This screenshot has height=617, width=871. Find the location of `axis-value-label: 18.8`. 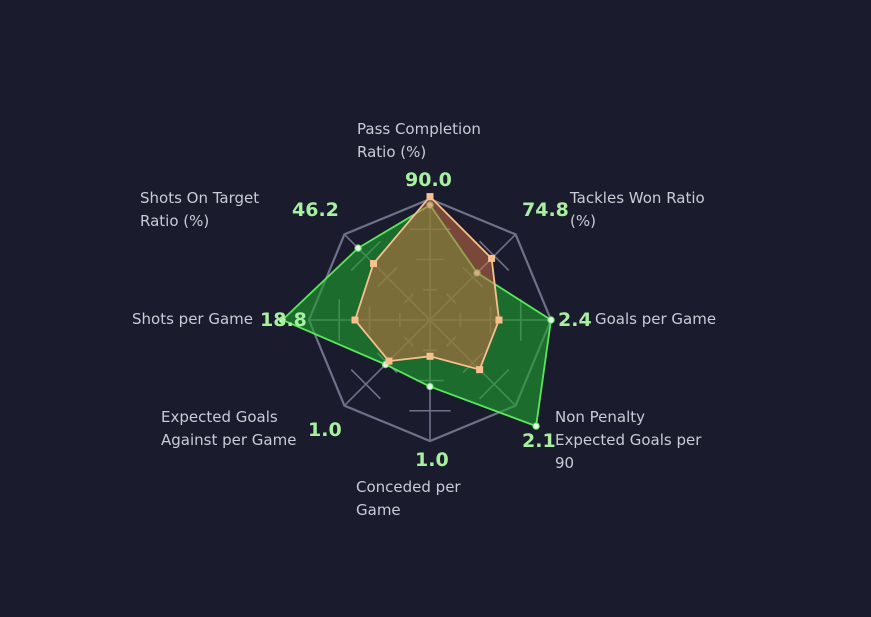

axis-value-label: 18.8 is located at coordinates (283, 320).